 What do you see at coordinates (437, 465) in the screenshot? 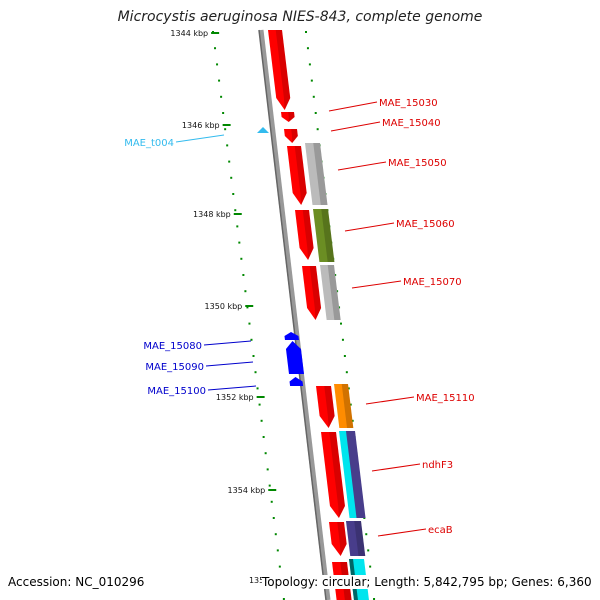
I see `gene-label: ndhF3` at bounding box center [437, 465].